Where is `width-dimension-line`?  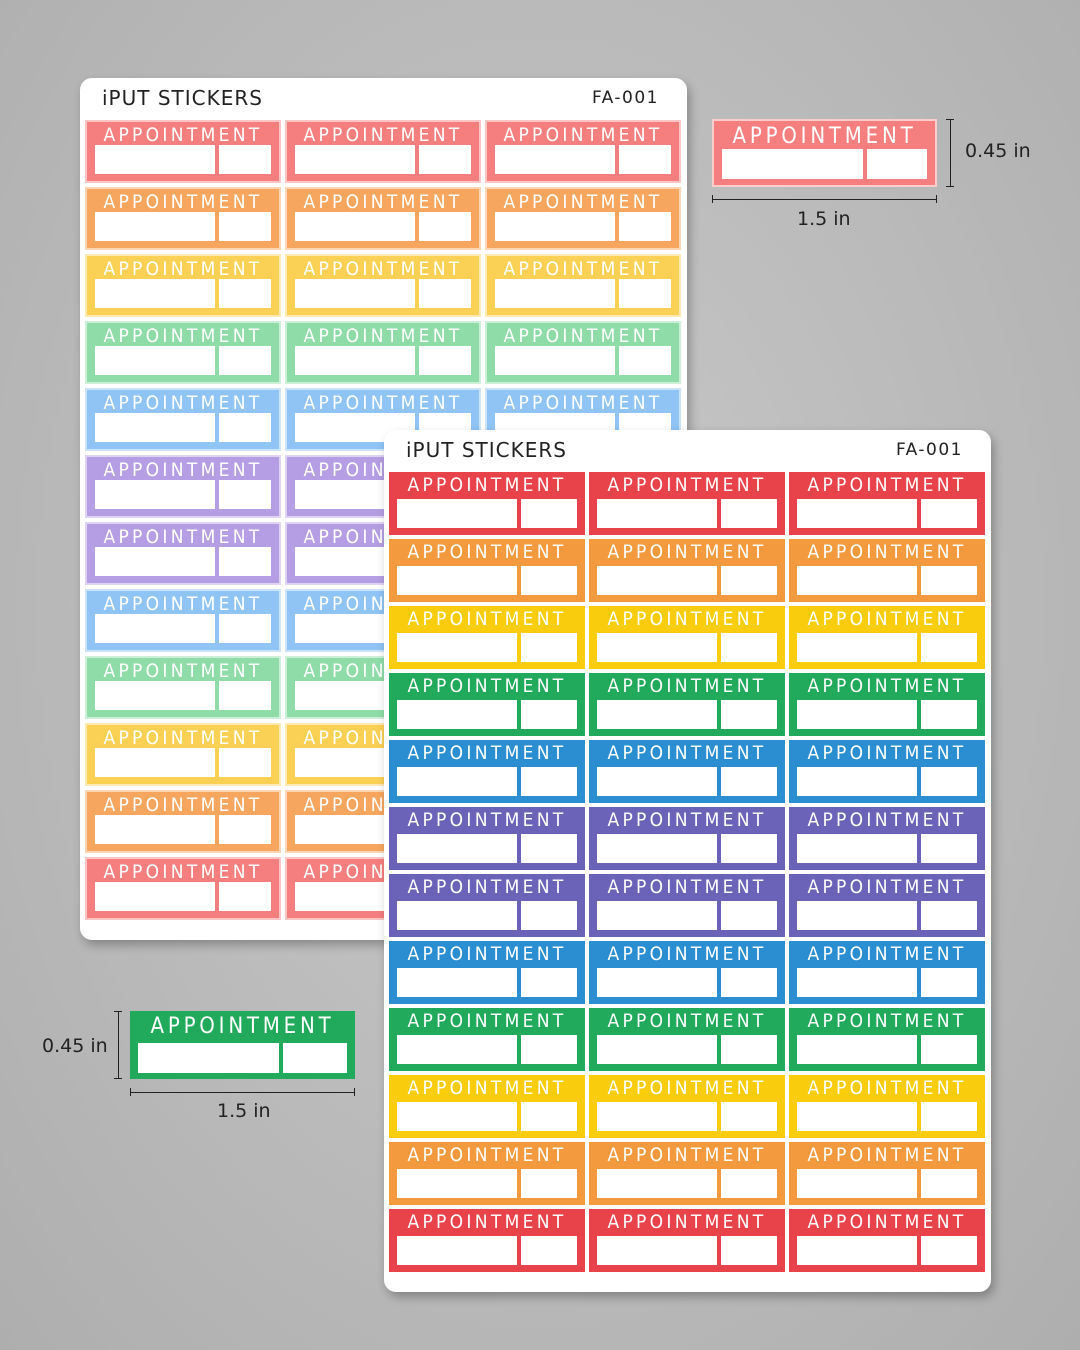 width-dimension-line is located at coordinates (242, 1092).